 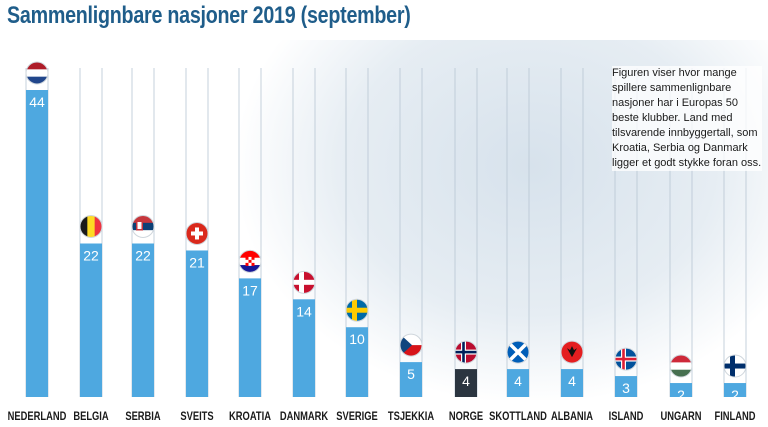 What do you see at coordinates (209, 15) in the screenshot?
I see `chart-title: Sammenlignbare nasjoner 2019 (september)` at bounding box center [209, 15].